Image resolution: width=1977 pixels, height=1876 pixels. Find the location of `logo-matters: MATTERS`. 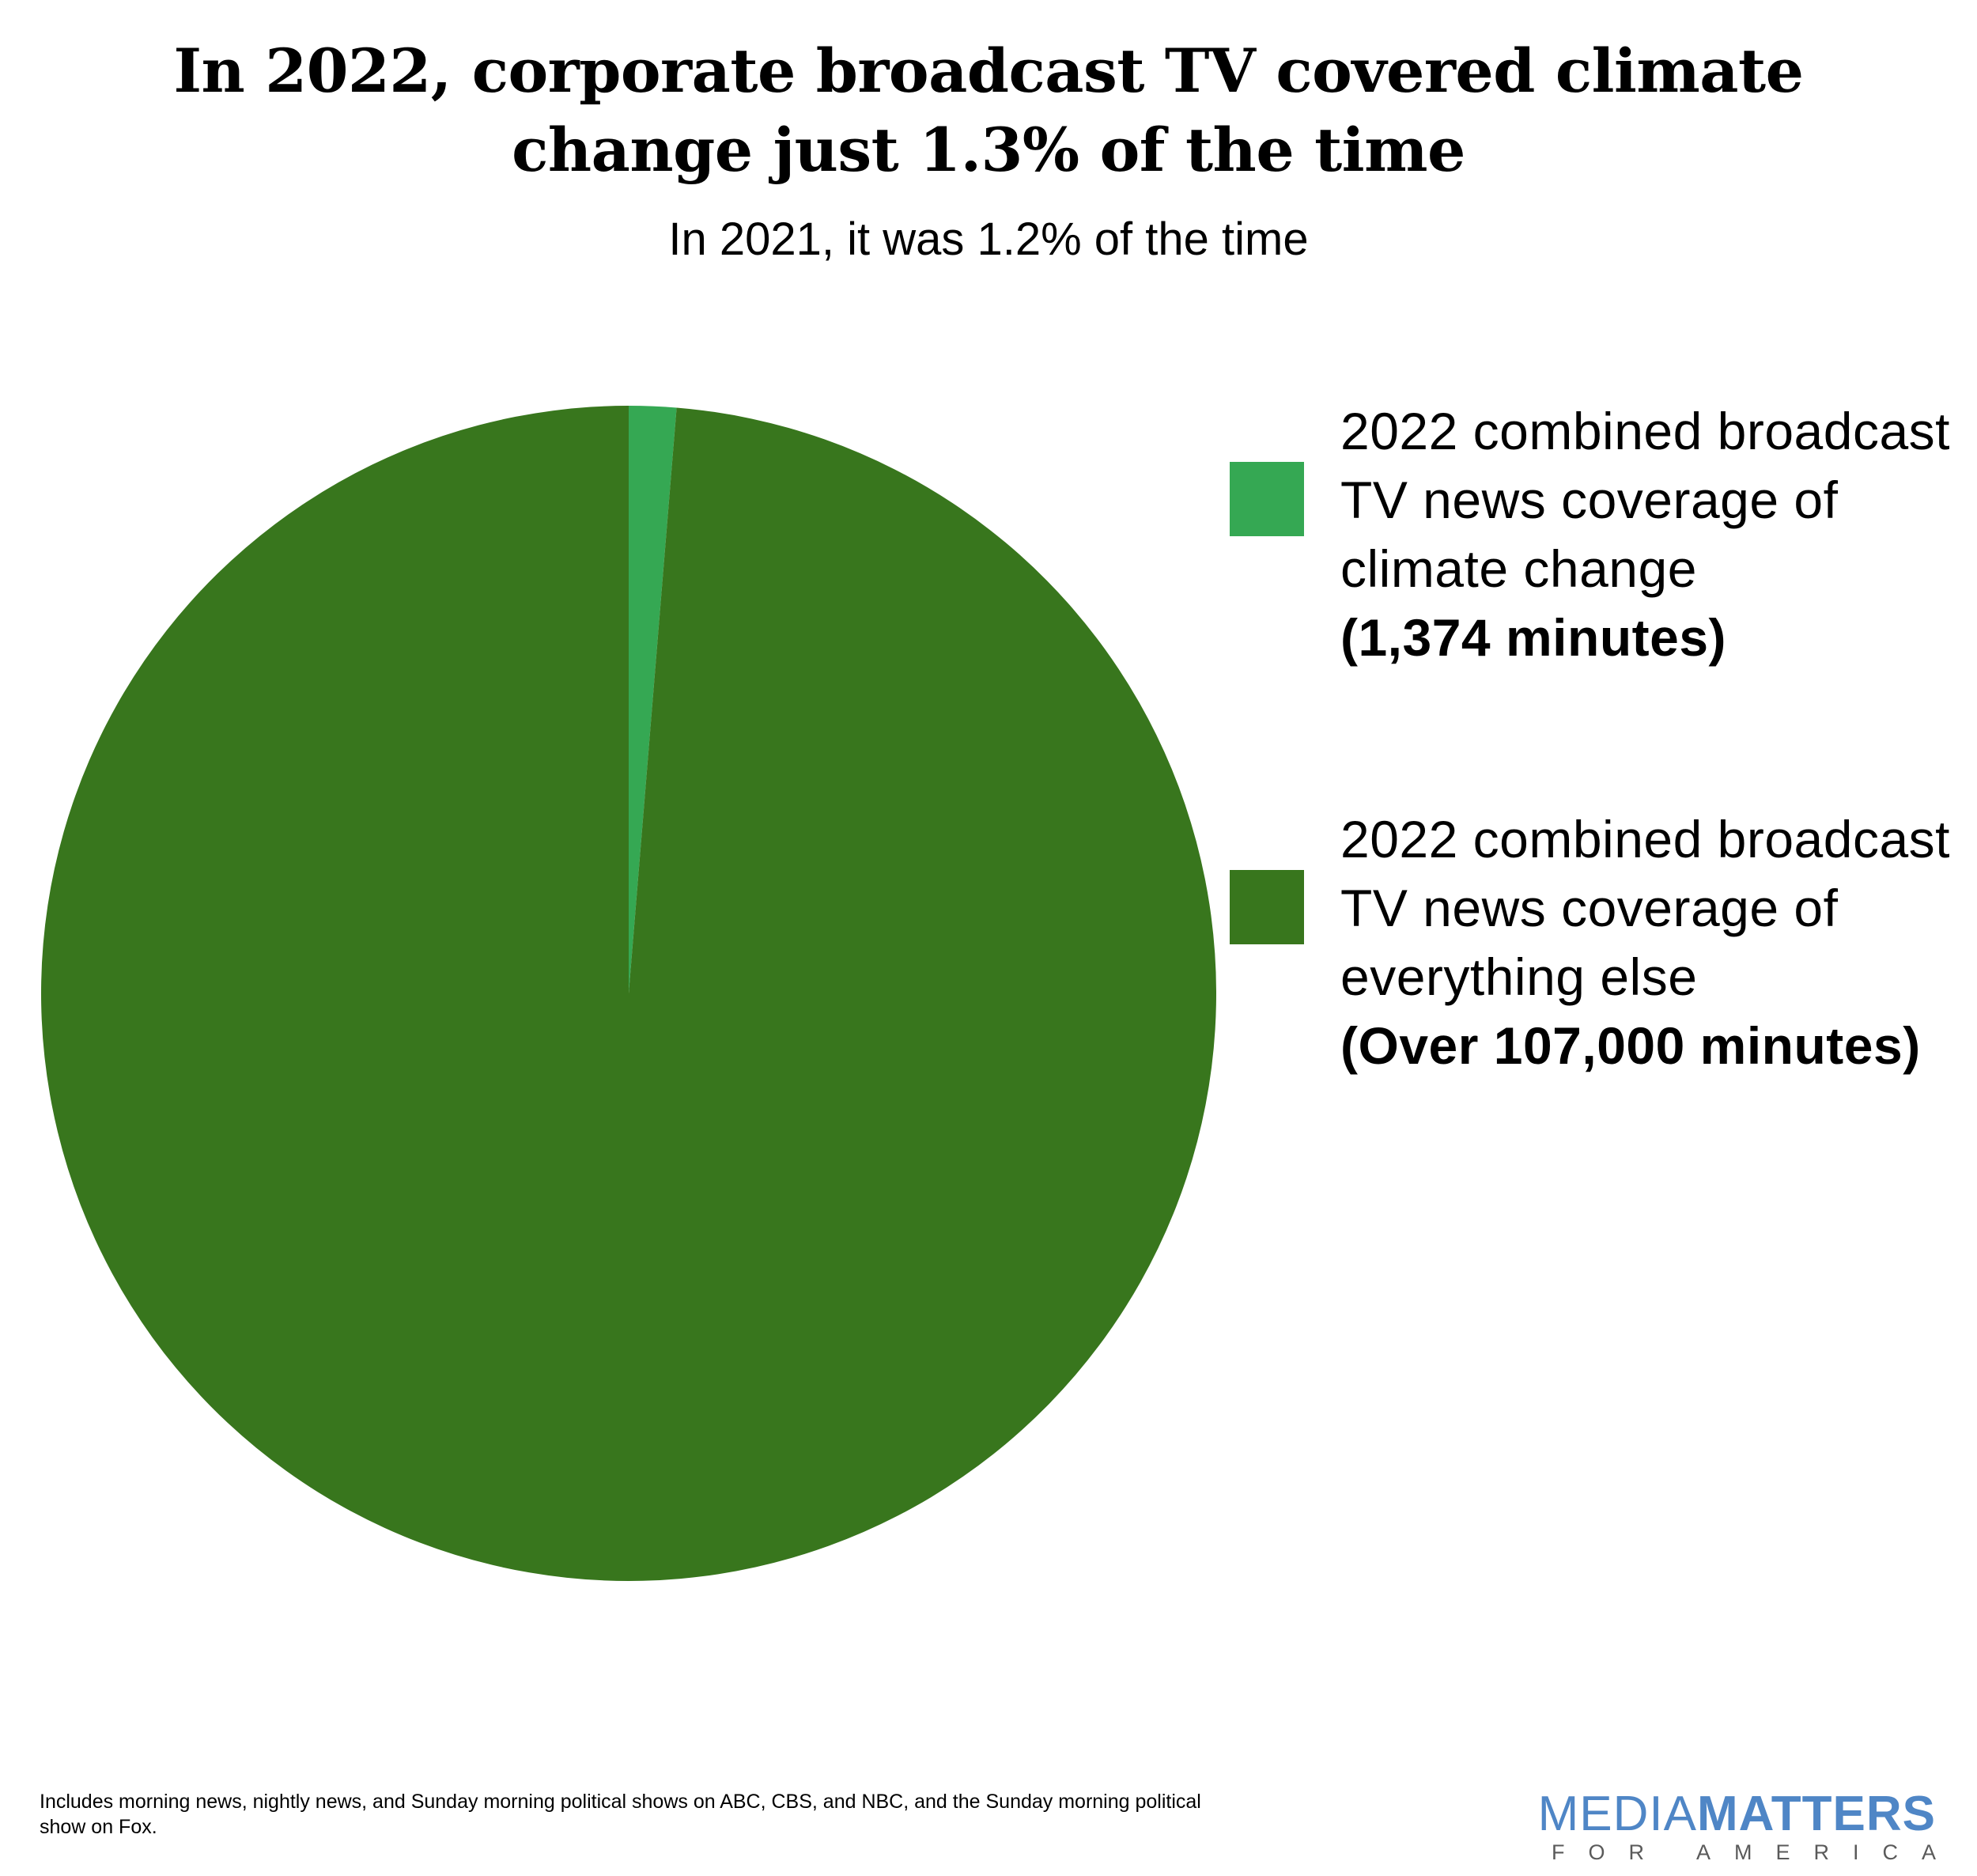

logo-matters: MATTERS is located at coordinates (1816, 1814).